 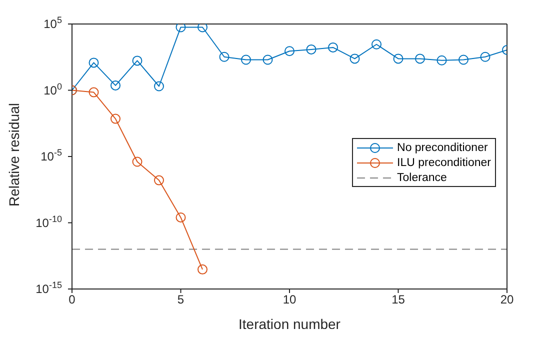 What do you see at coordinates (51, 156) in the screenshot?
I see `y-tick-label: 10$^{-5}$` at bounding box center [51, 156].